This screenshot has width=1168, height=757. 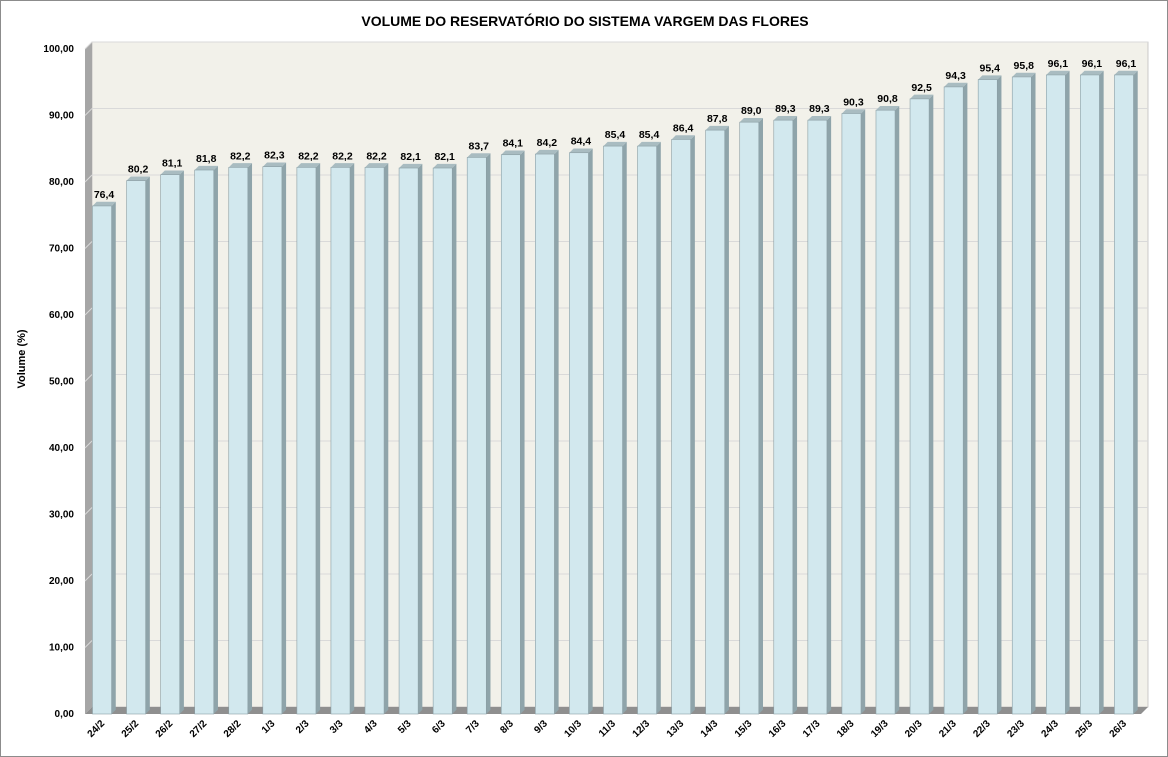 I want to click on data-label: 84,1, so click(x=513, y=144).